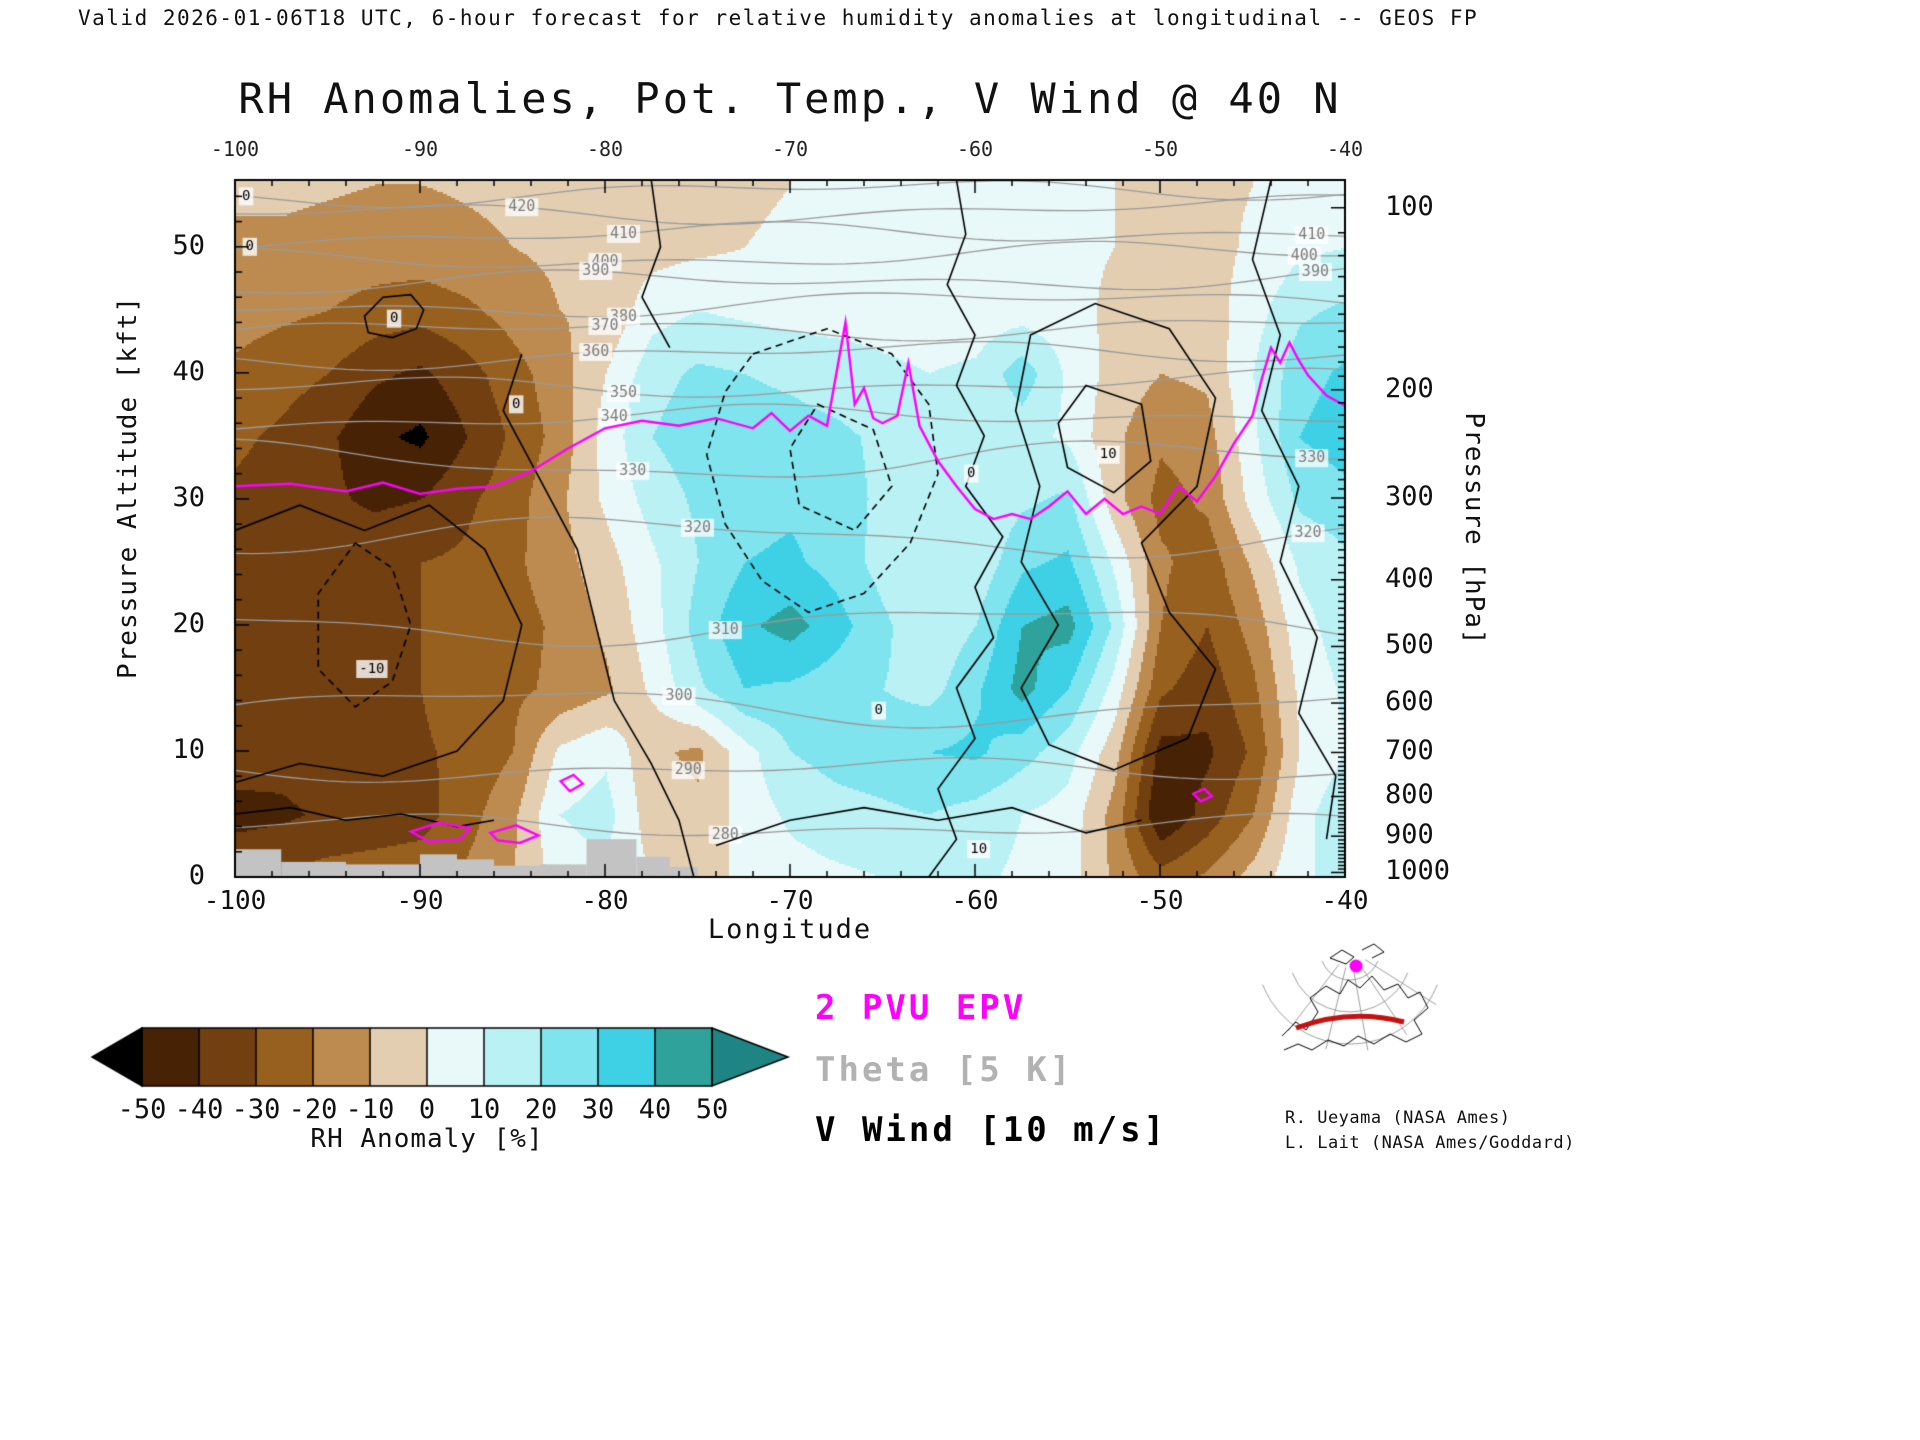 This screenshot has height=1440, width=1920. What do you see at coordinates (991, 1130) in the screenshot?
I see `legend-vwind-label: V Wind [10 m/s]` at bounding box center [991, 1130].